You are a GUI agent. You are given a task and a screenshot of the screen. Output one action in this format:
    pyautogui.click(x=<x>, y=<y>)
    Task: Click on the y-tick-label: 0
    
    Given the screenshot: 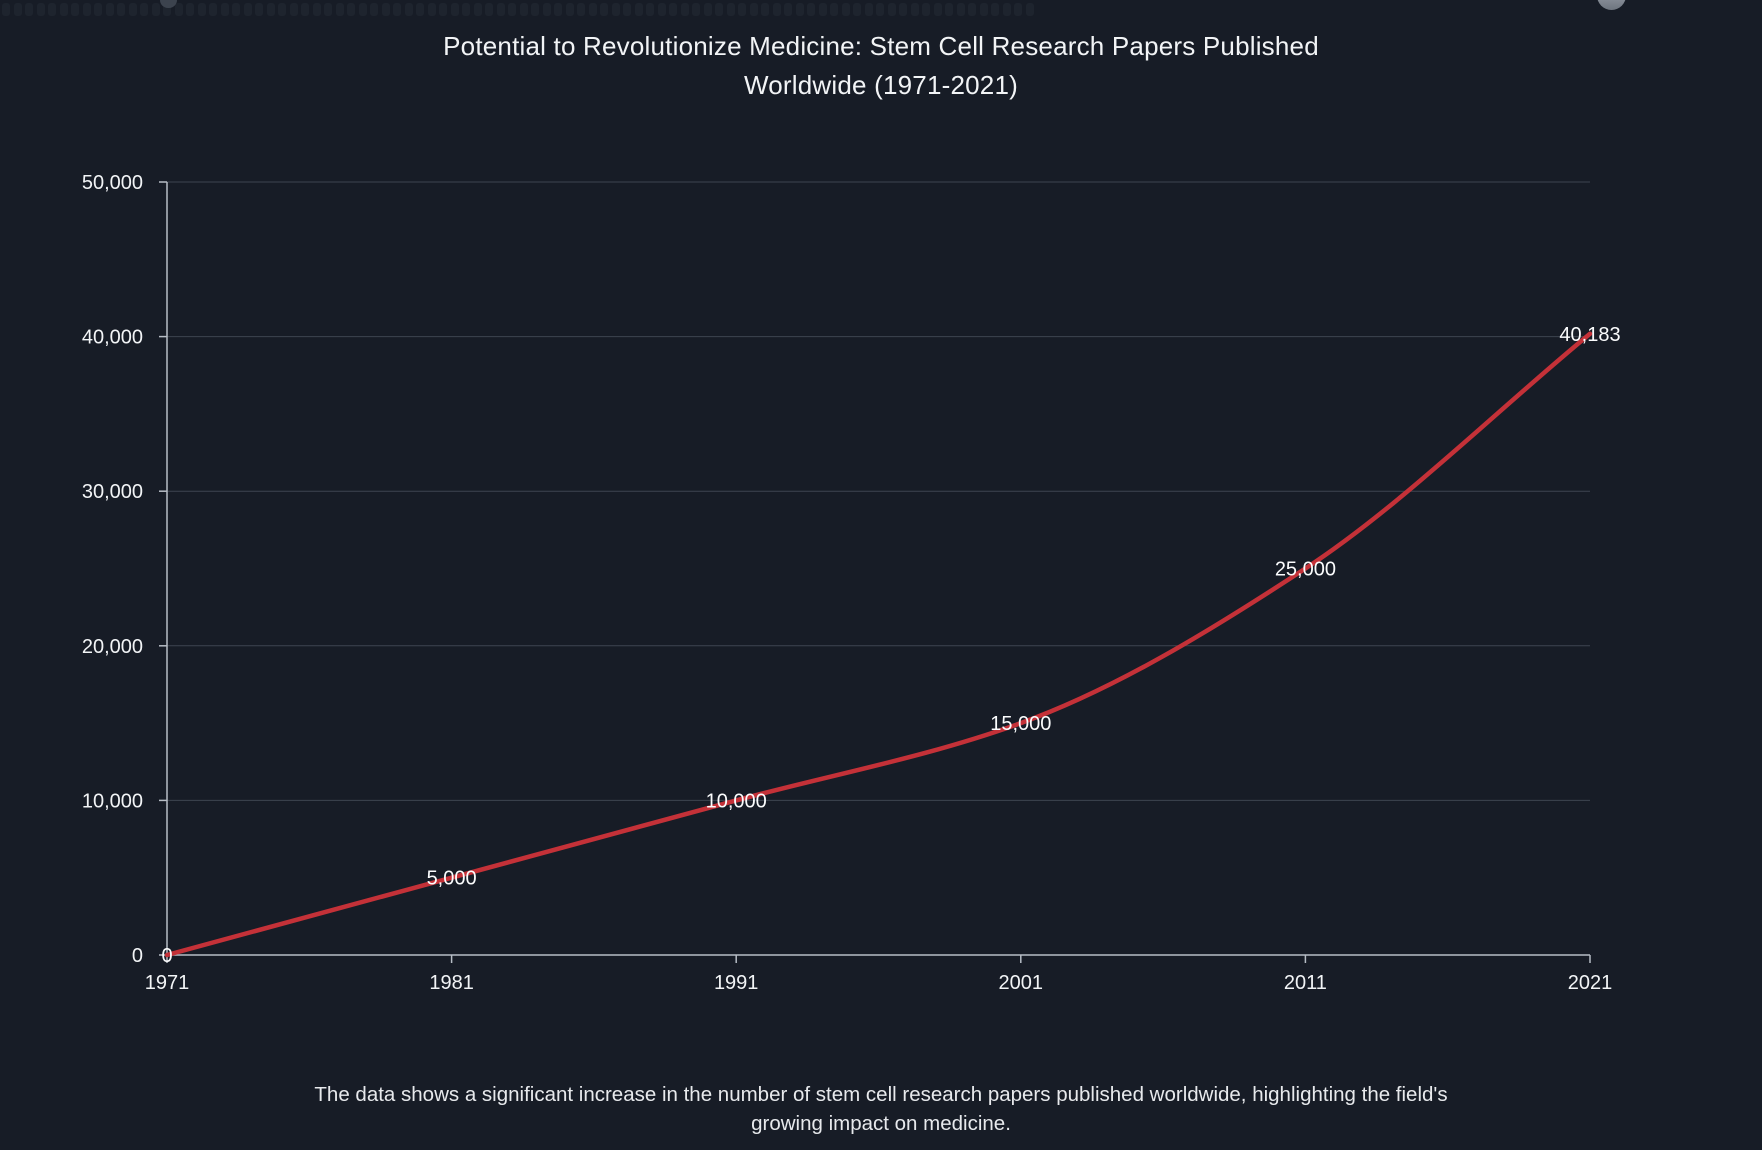 What is the action you would take?
    pyautogui.click(x=137, y=956)
    